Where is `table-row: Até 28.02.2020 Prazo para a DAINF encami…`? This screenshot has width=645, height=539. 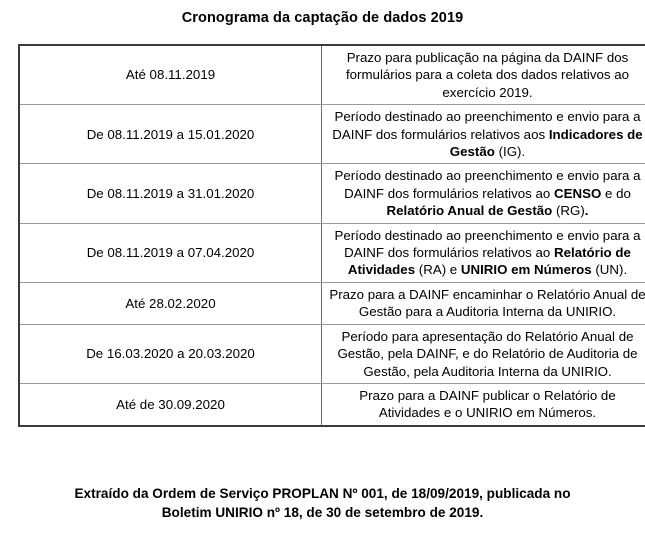 table-row: Até 28.02.2020 Prazo para a DAINF encami… is located at coordinates (332, 303).